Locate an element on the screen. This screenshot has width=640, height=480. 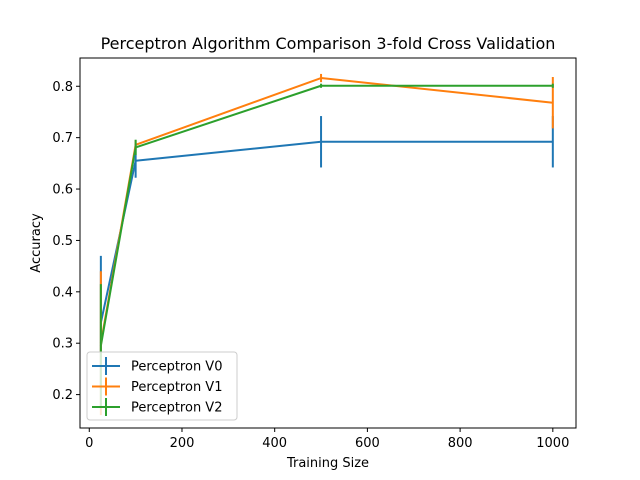
legend: Perceptron V0 Perceptron V1 Perceptron V2 is located at coordinates (162, 386).